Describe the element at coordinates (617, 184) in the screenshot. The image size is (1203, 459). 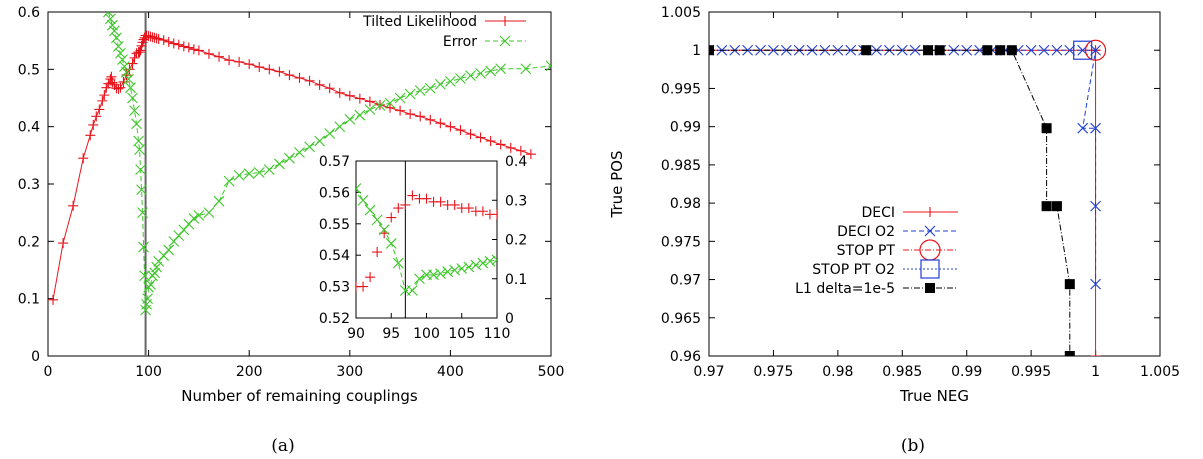
I see `y-axis-label: True POS` at that location.